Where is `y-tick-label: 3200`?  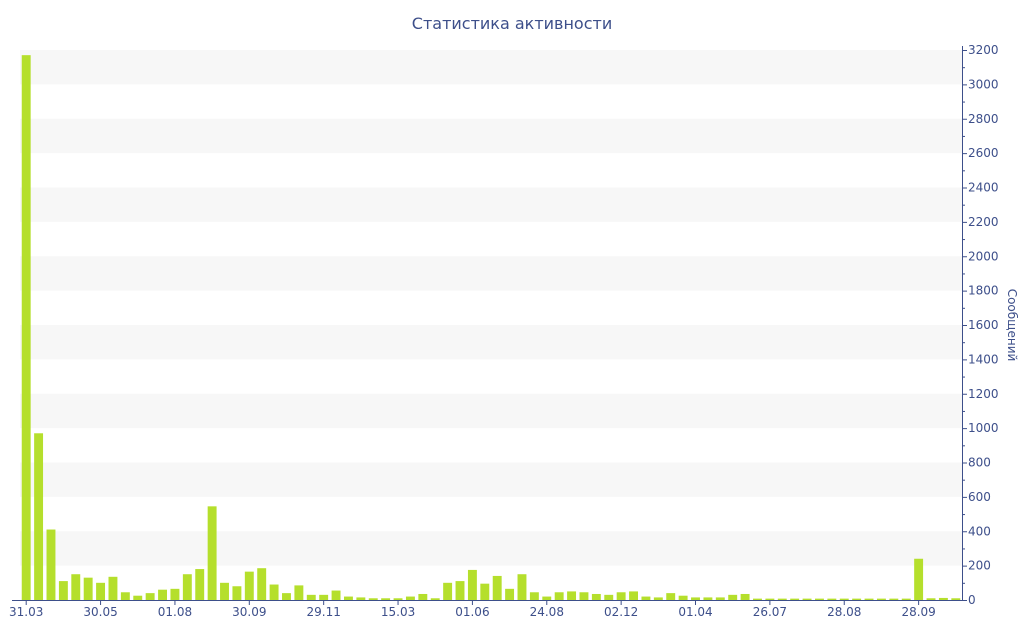
y-tick-label: 3200 is located at coordinates (983, 50).